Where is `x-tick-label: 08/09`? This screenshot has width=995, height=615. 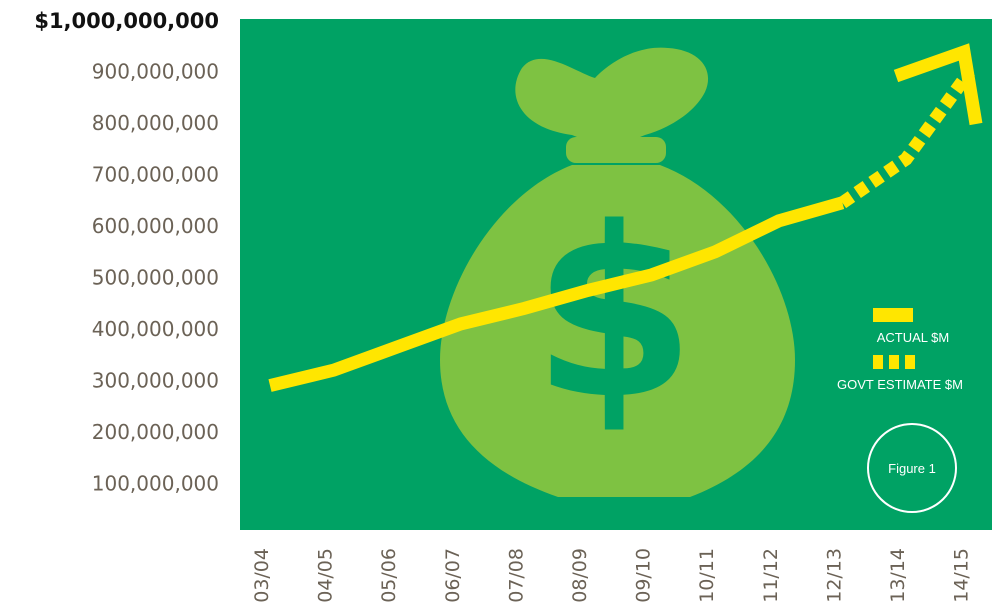 x-tick-label: 08/09 is located at coordinates (580, 575).